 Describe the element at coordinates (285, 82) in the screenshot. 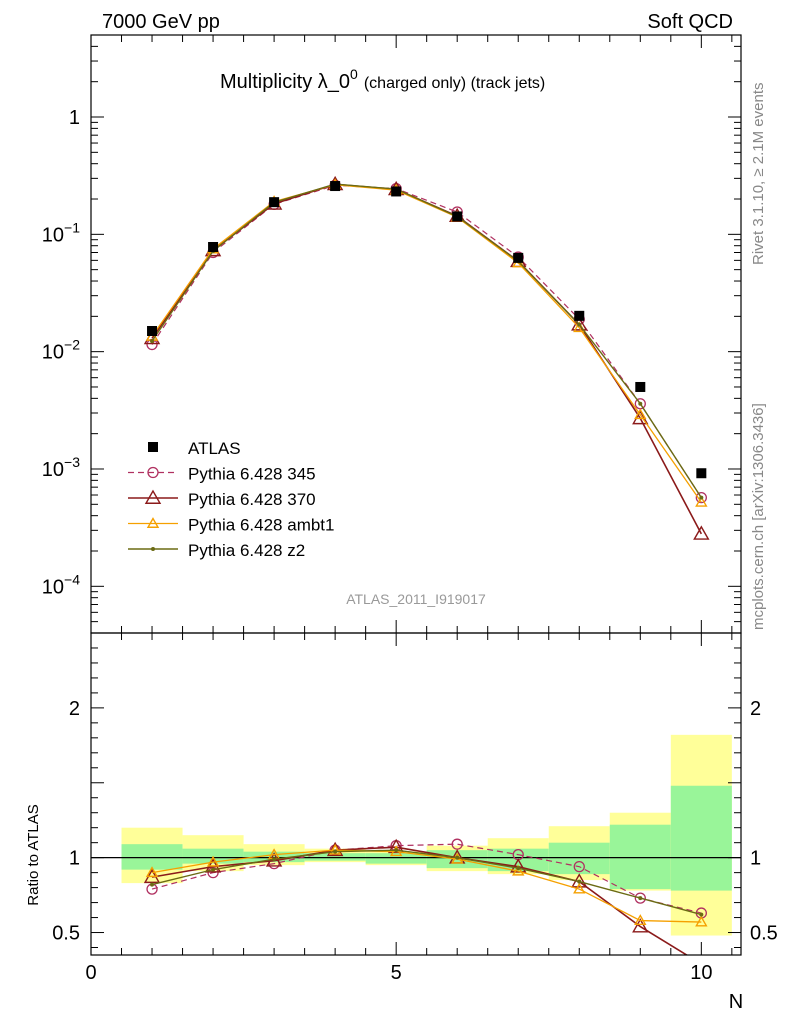

I see `plot-title-main: Multiplicity λ_0` at that location.